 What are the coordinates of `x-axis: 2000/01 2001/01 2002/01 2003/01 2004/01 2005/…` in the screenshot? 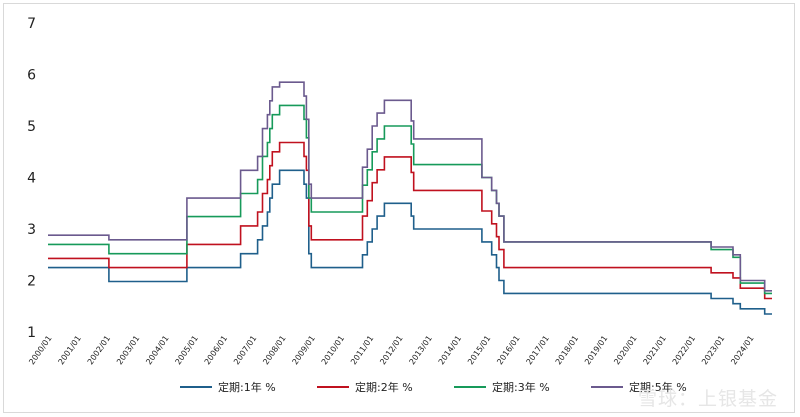 It's located at (391, 350).